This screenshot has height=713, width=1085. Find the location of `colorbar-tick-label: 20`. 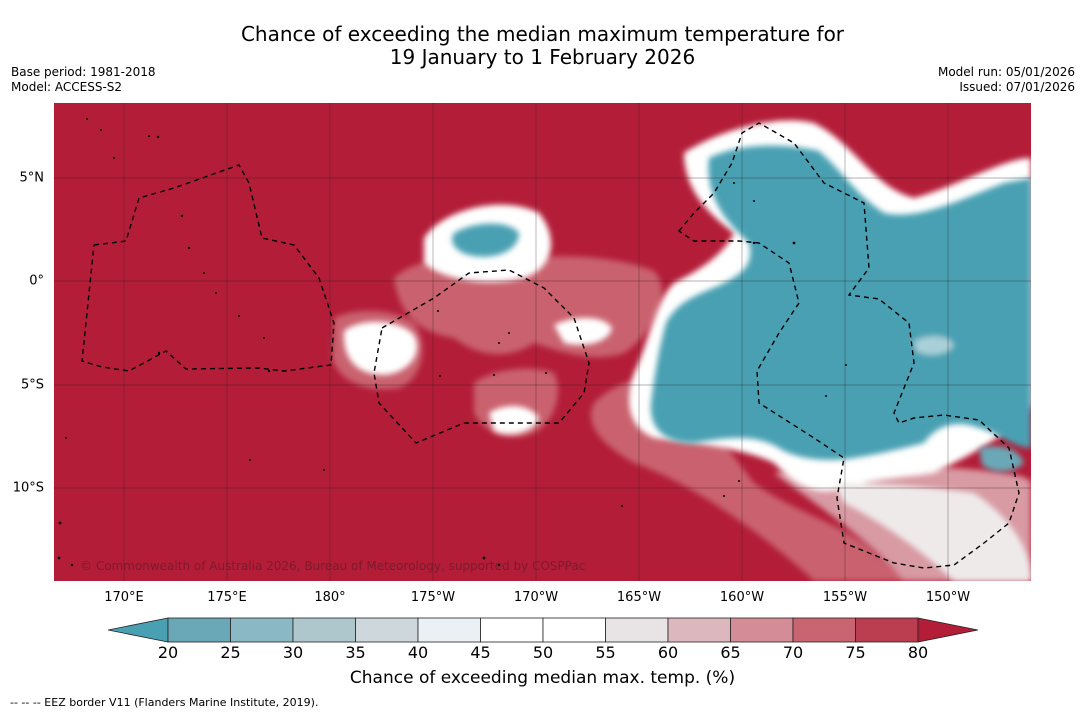

colorbar-tick-label: 20 is located at coordinates (168, 652).